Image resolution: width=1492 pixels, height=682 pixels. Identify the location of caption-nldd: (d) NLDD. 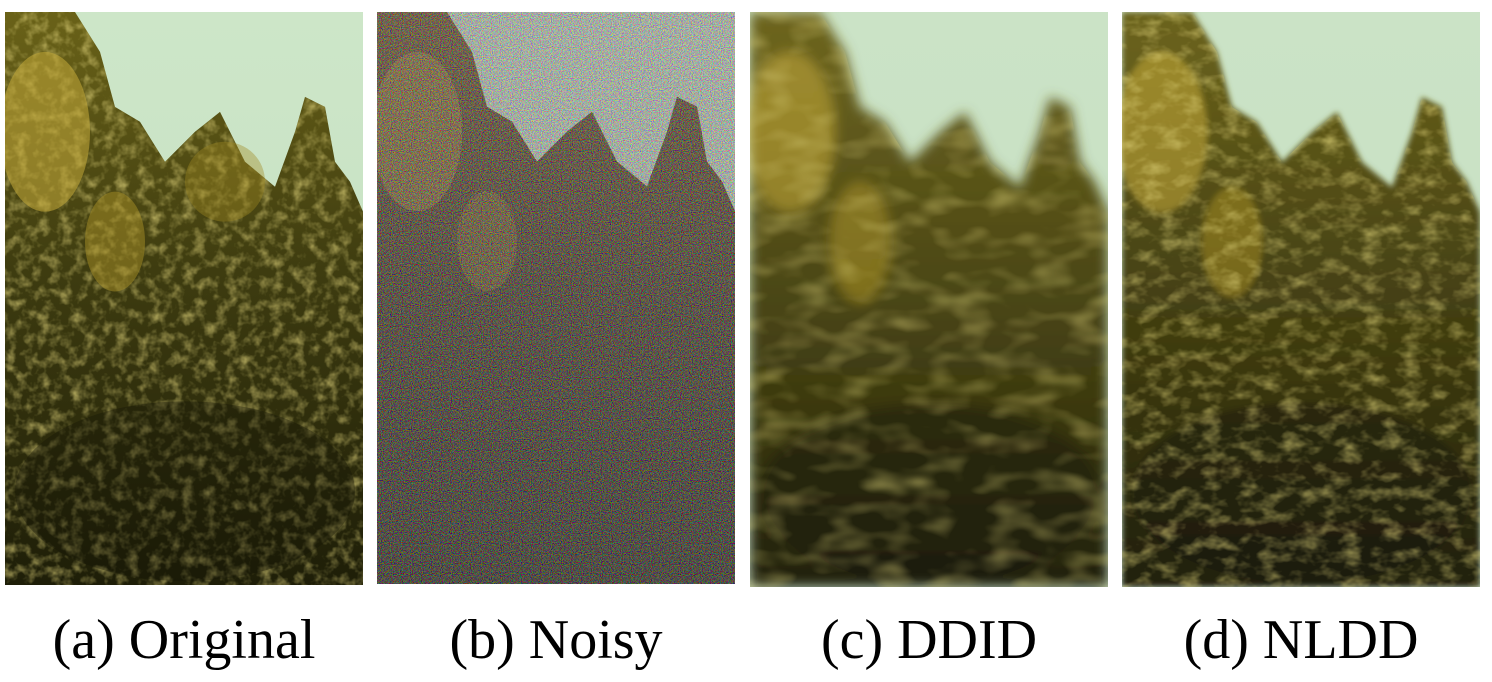
(1301, 640).